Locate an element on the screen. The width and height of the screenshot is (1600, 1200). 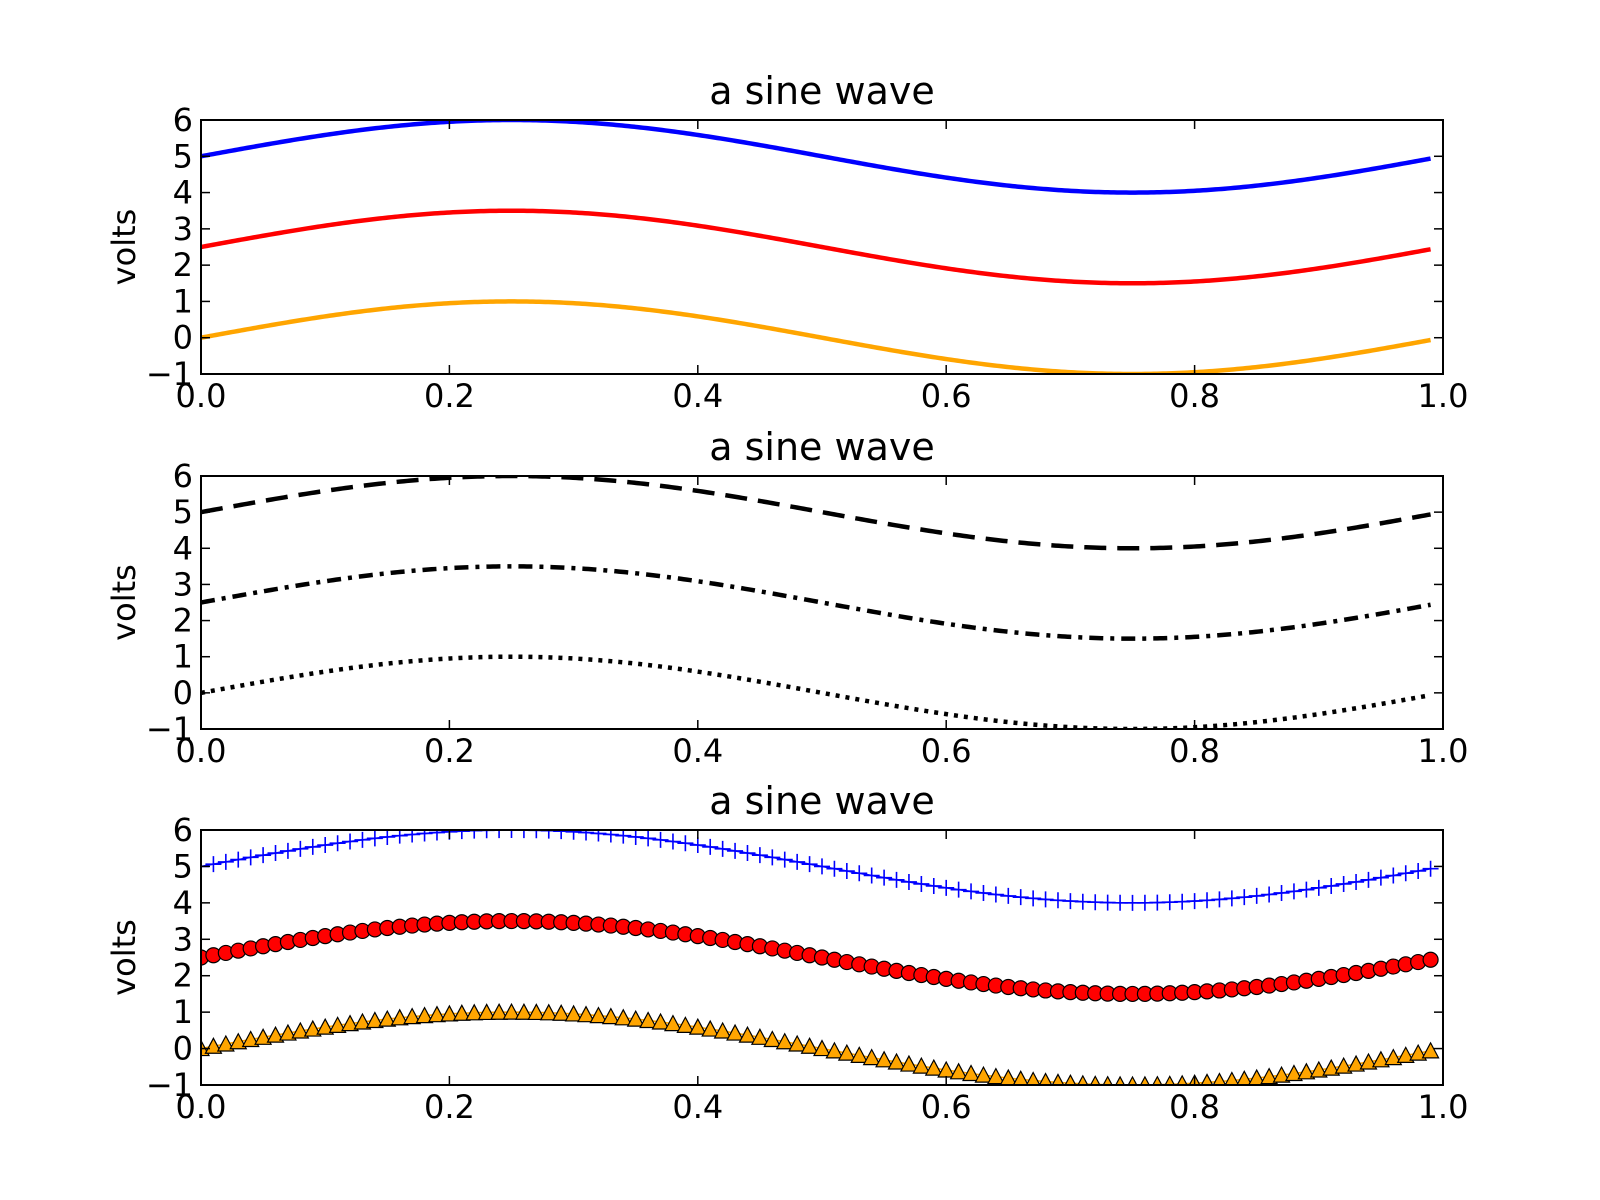
y-tick-label: 1 is located at coordinates (183, 657).